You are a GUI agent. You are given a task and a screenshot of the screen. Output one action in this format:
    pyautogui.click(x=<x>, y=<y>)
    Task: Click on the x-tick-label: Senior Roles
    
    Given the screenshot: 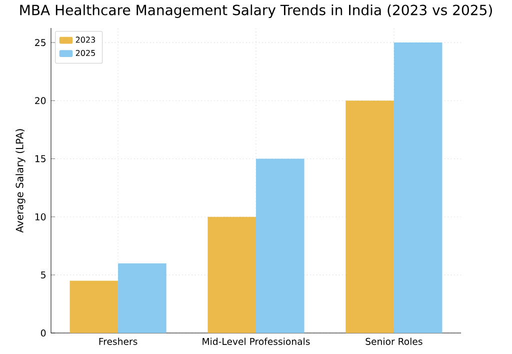 What is the action you would take?
    pyautogui.click(x=394, y=341)
    